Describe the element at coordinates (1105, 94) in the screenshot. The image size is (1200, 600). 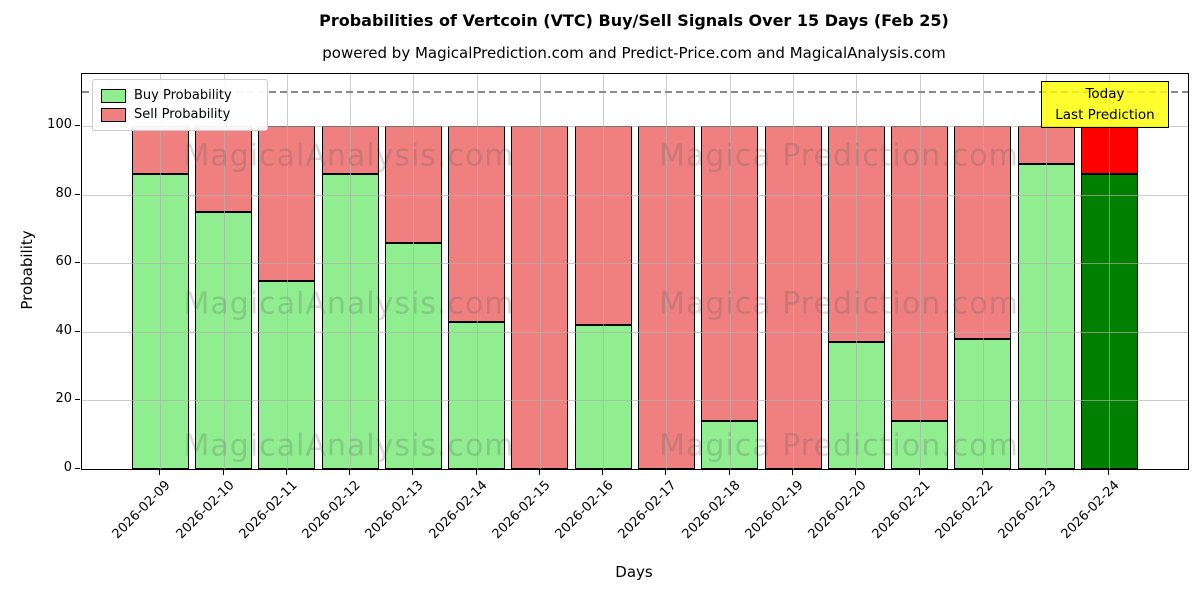
I see `today-annotation-line1: Today` at that location.